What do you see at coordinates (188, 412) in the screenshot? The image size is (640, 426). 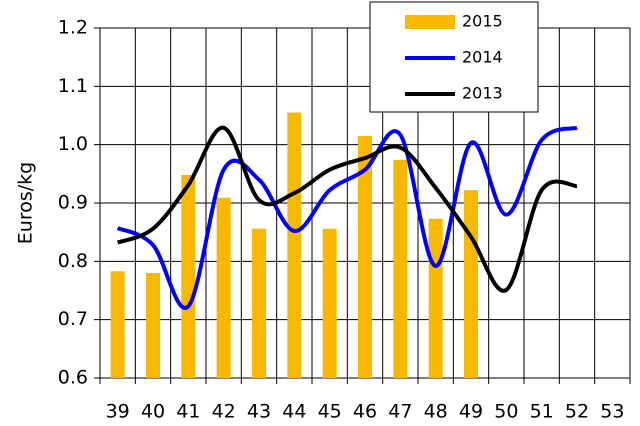 I see `x-tick-label: 41` at bounding box center [188, 412].